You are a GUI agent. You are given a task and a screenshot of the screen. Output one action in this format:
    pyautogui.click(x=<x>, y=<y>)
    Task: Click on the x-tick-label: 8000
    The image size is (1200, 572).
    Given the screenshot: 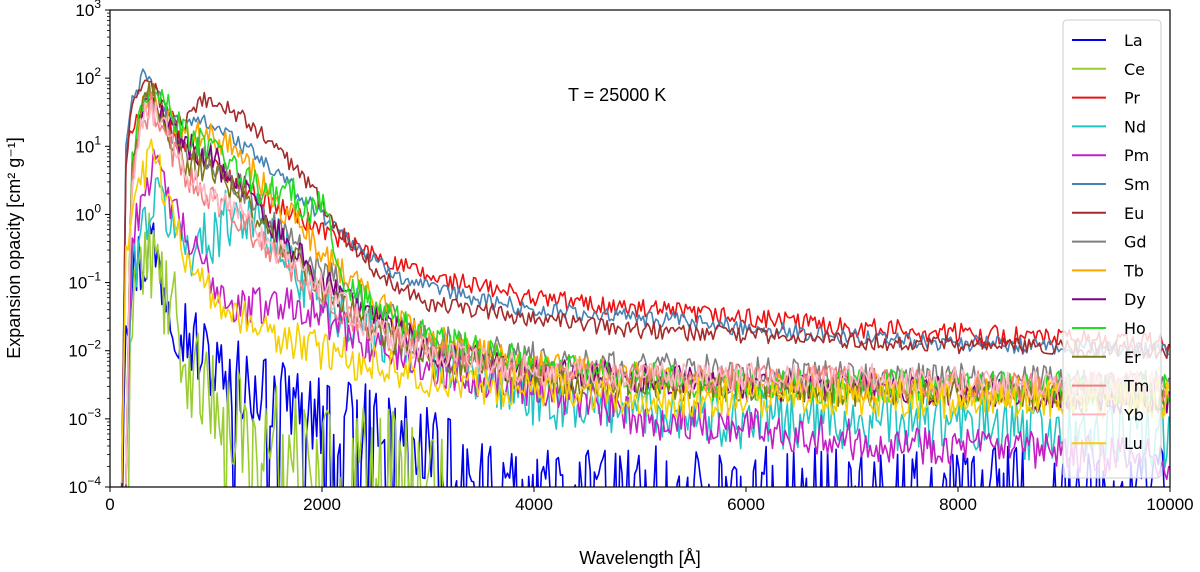 What is the action you would take?
    pyautogui.click(x=958, y=504)
    